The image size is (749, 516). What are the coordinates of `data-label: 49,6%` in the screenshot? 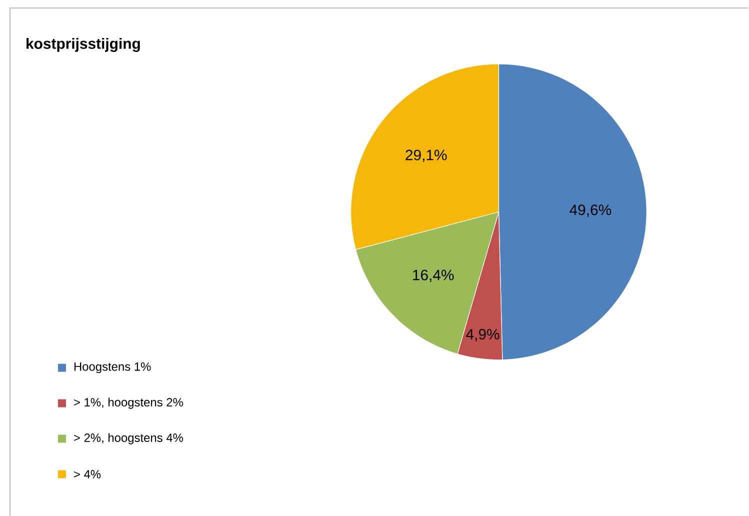 It's located at (591, 210).